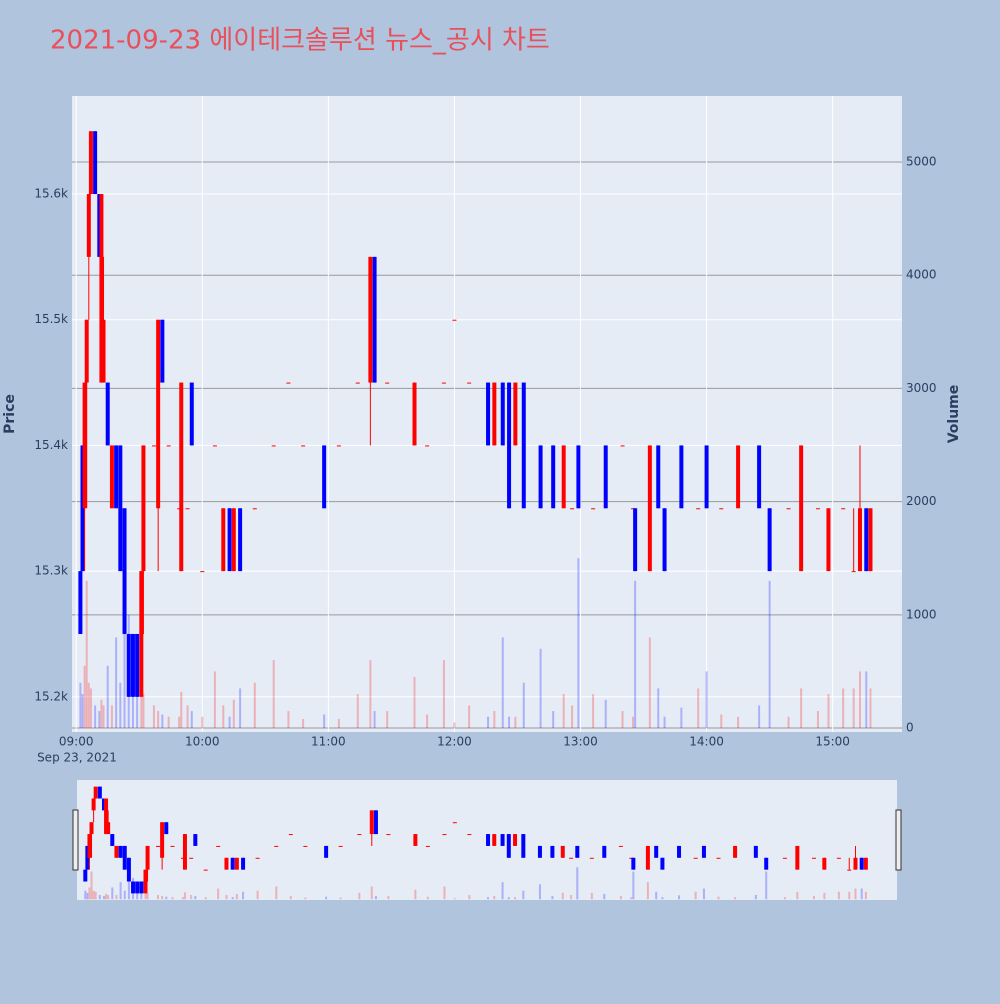 This screenshot has height=1004, width=1000. I want to click on y-tick-label: 15.5k, so click(51, 319).